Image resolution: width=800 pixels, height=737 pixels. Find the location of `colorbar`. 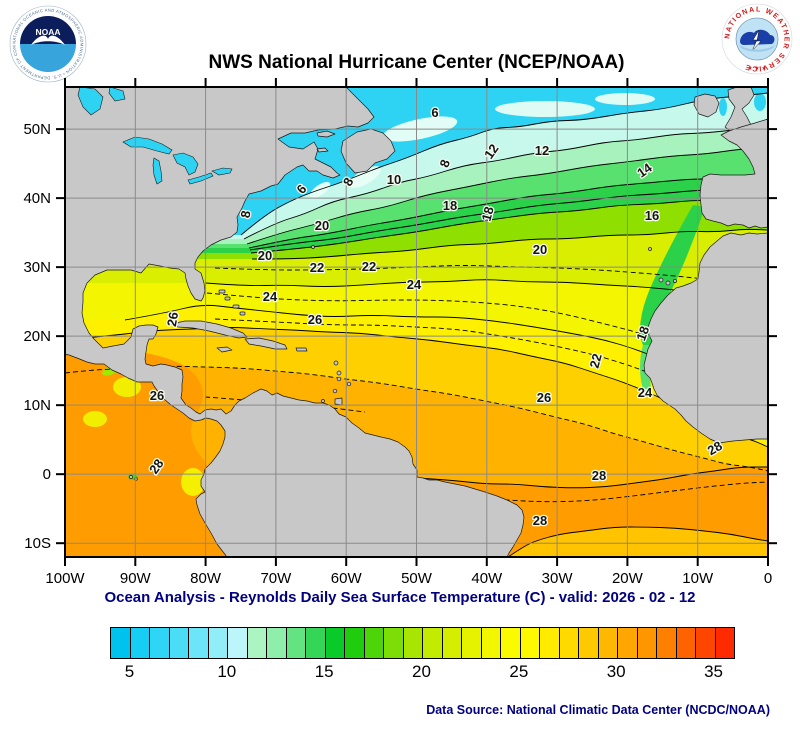

colorbar is located at coordinates (422, 643).